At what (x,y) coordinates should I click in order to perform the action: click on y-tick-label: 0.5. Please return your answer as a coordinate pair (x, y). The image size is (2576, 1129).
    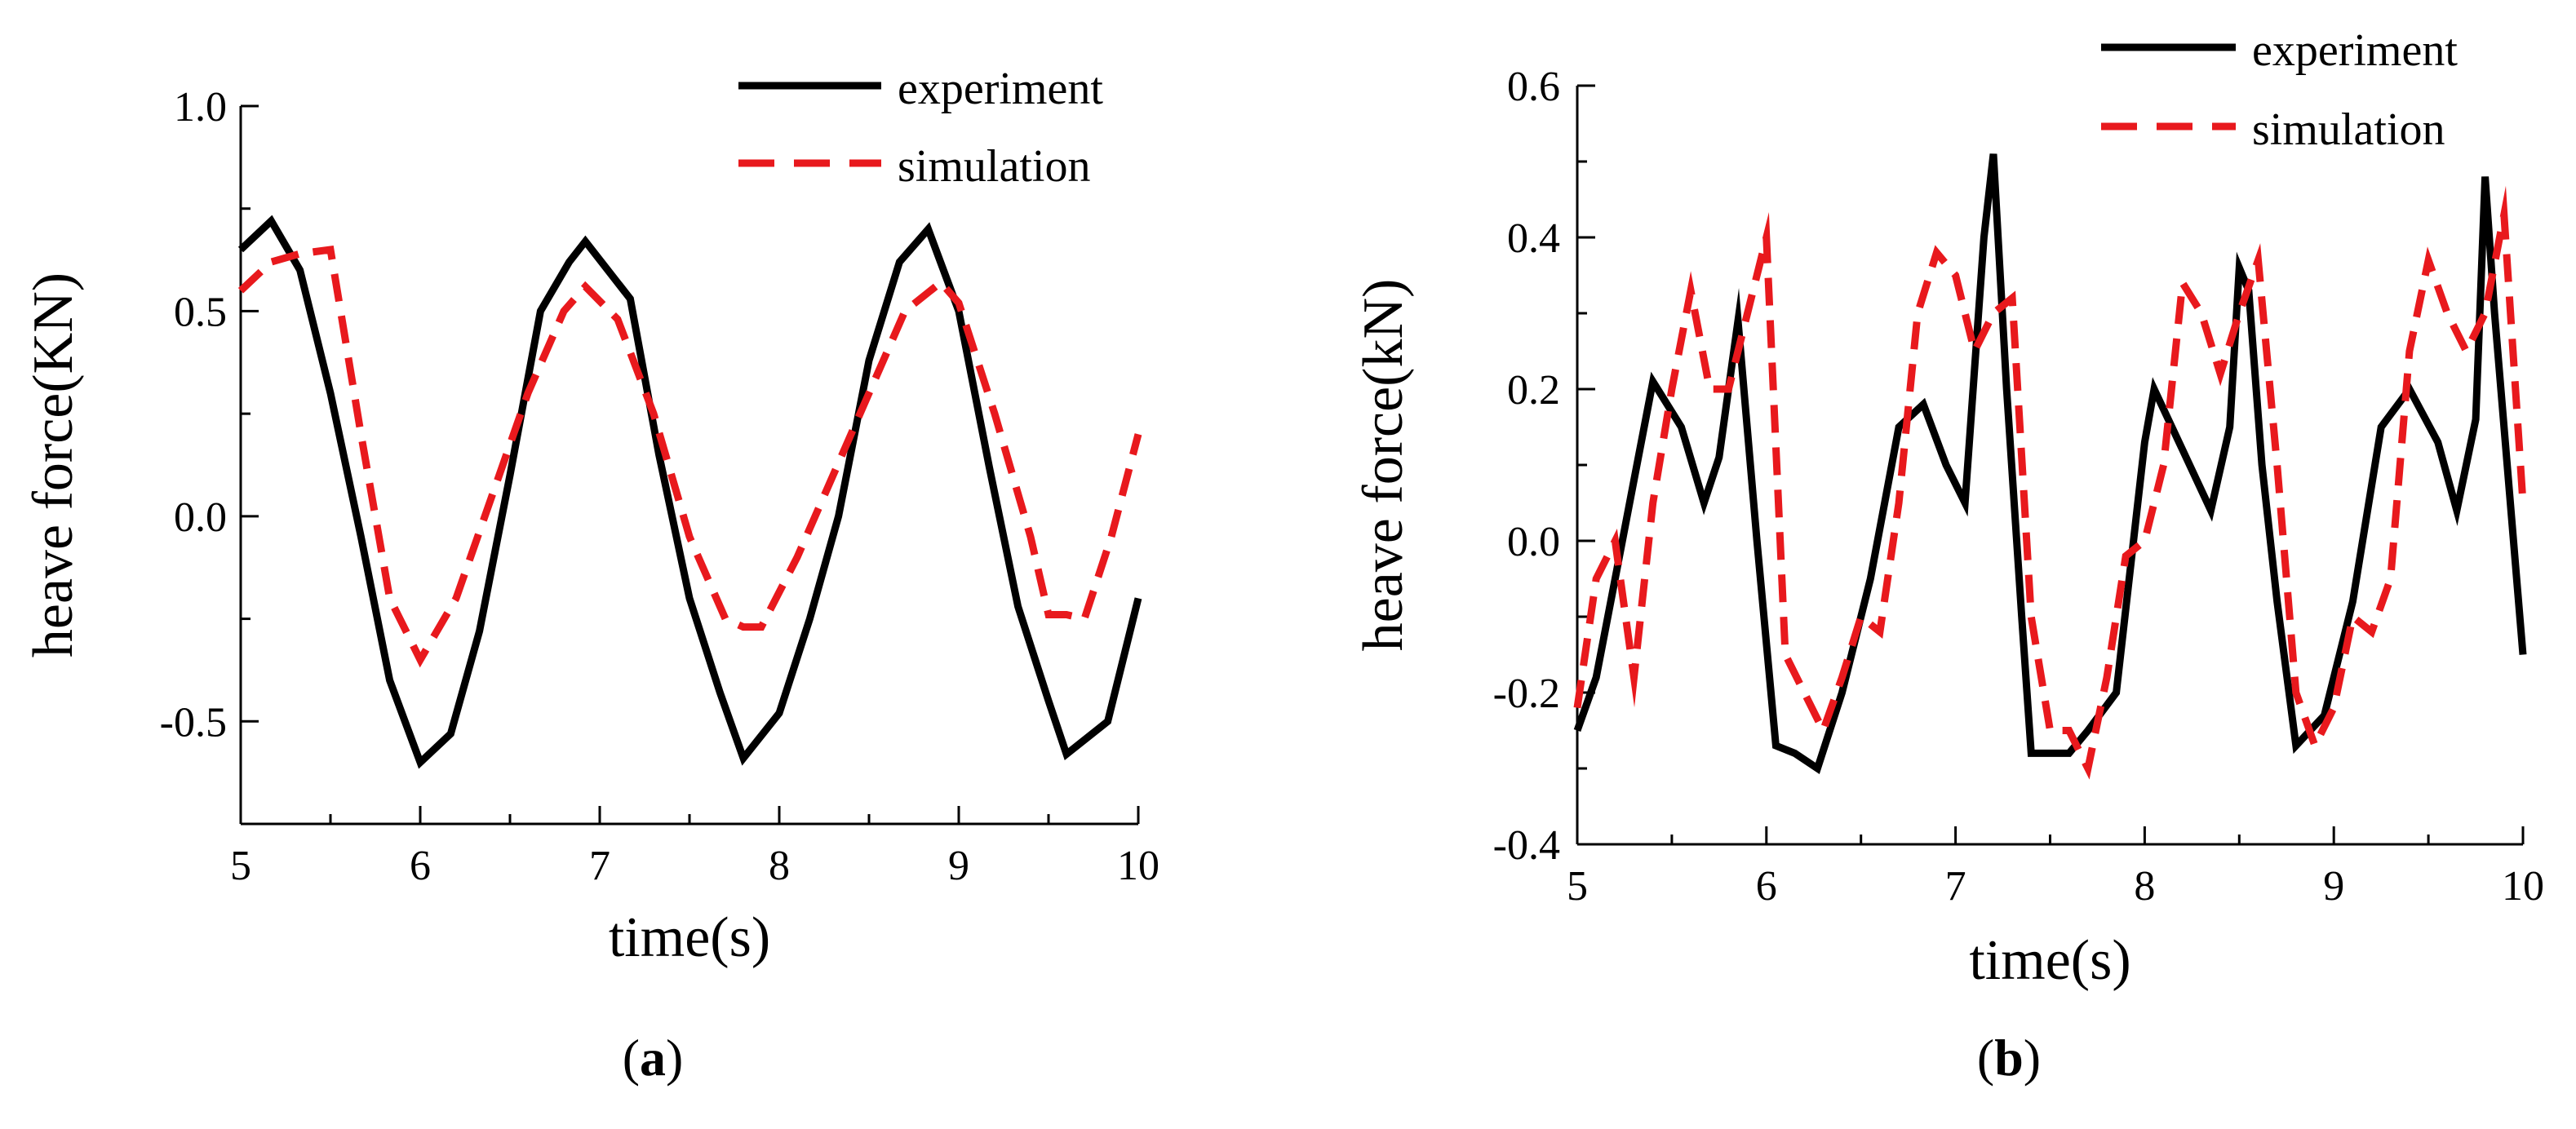
    Looking at the image, I should click on (200, 312).